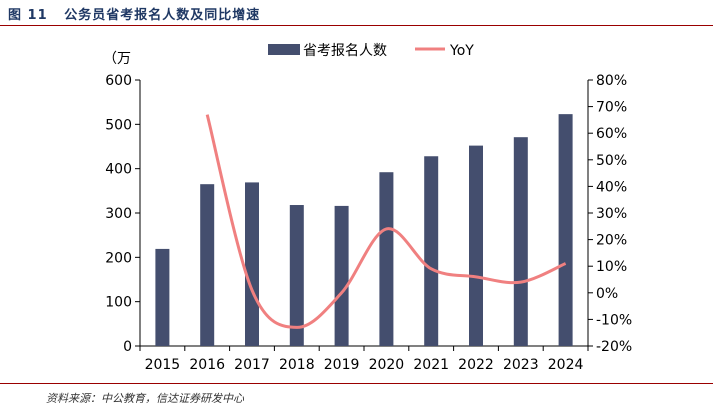 Image resolution: width=713 pixels, height=417 pixels. Describe the element at coordinates (342, 365) in the screenshot. I see `x-tick-label: 2019` at that location.